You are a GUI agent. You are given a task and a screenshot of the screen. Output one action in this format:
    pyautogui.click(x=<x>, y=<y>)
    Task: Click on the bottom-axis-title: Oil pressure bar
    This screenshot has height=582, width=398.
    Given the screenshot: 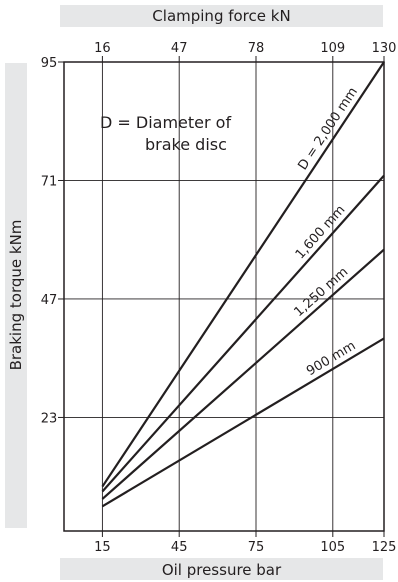 What is the action you would take?
    pyautogui.click(x=221, y=570)
    